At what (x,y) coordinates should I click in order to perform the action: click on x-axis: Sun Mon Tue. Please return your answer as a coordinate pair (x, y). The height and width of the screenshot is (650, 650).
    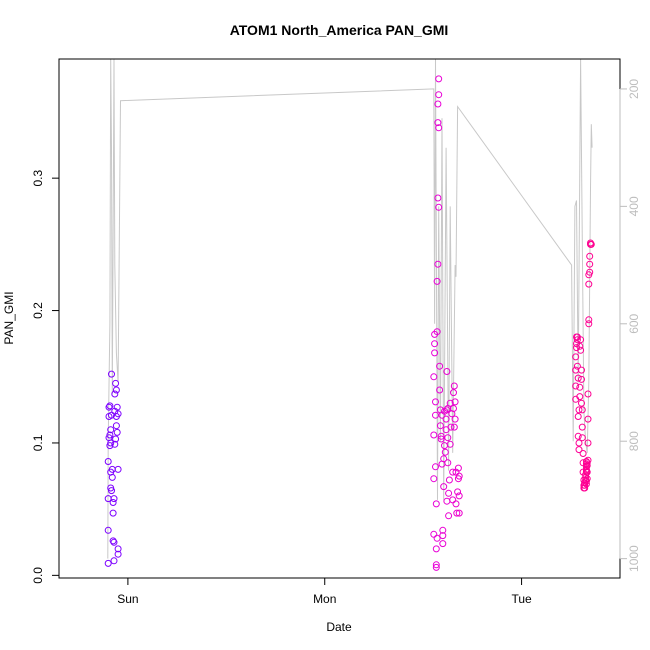
    Looking at the image, I should click on (324, 591).